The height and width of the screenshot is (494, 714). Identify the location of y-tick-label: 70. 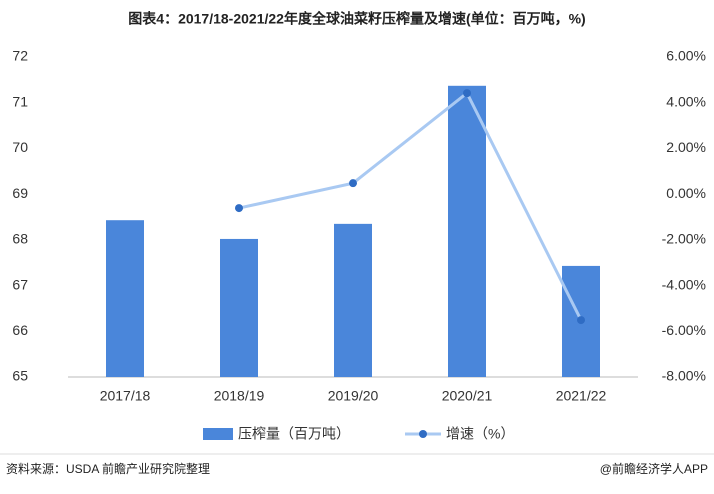
(20, 147).